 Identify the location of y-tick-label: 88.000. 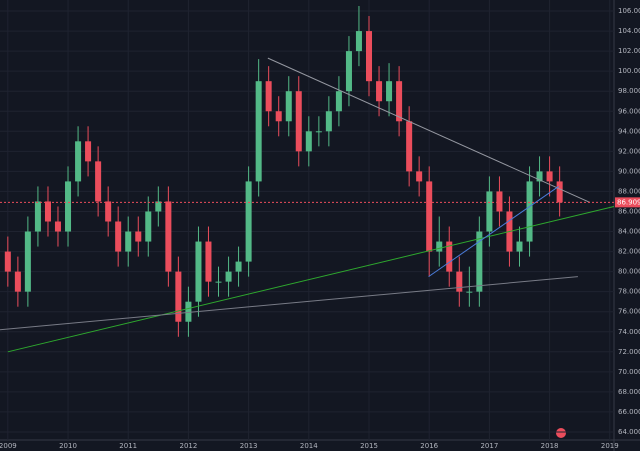
(629, 191).